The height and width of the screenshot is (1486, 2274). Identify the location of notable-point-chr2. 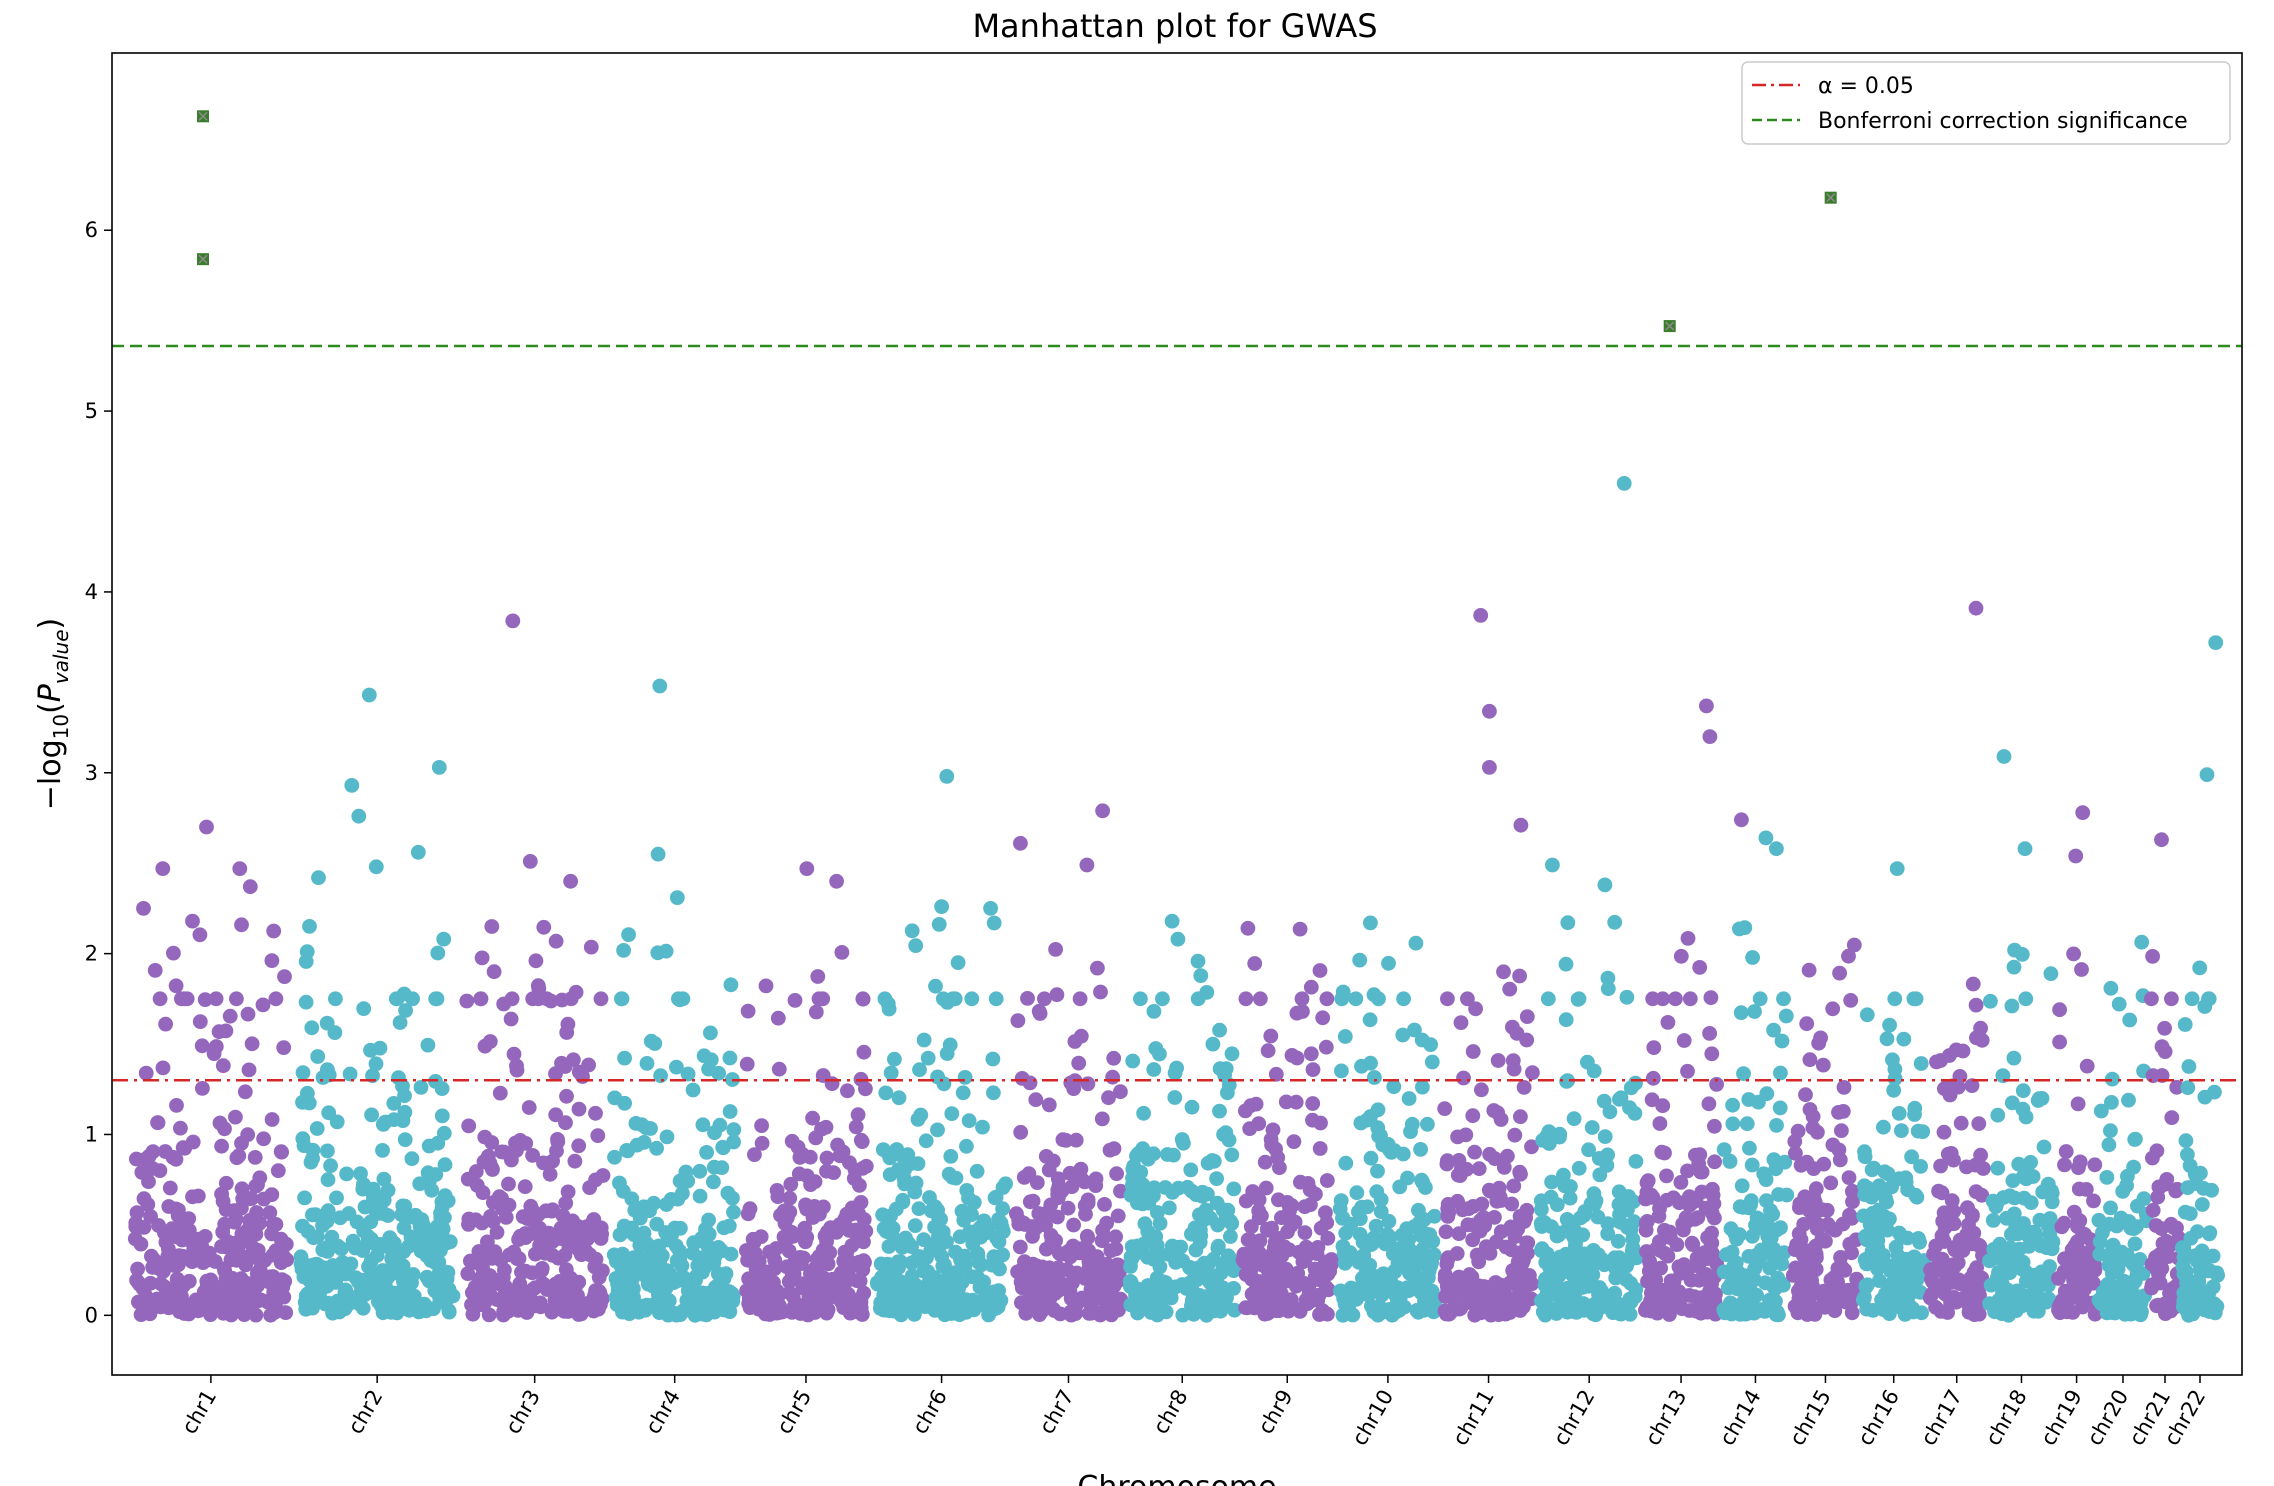
(359, 816).